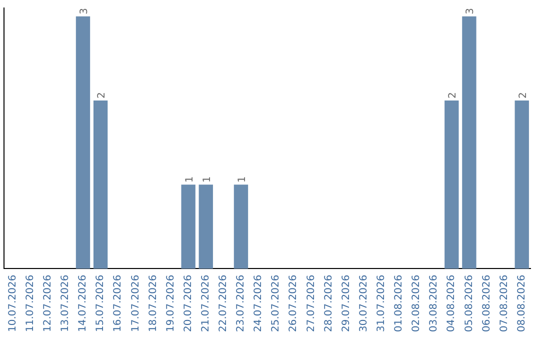 The height and width of the screenshot is (340, 540). What do you see at coordinates (452, 303) in the screenshot?
I see `x-tick-label: 04.08.2026` at bounding box center [452, 303].